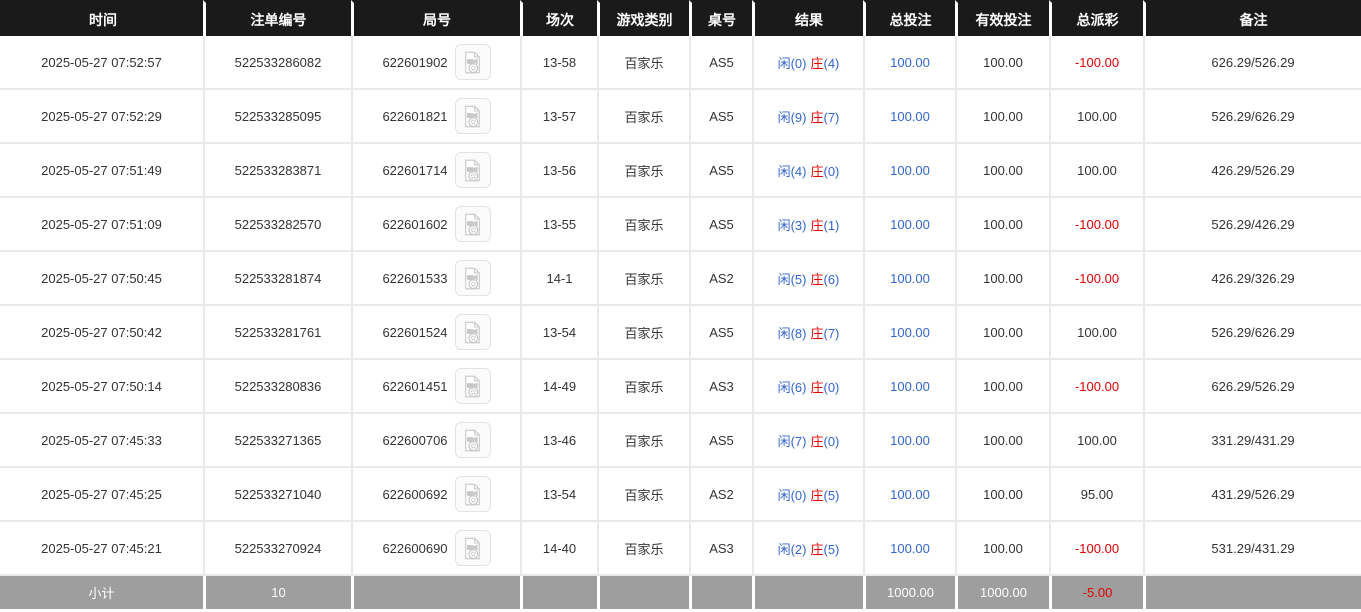 This screenshot has height=612, width=1361. Describe the element at coordinates (277, 387) in the screenshot. I see `cell-bet-id: 522533280836` at that location.